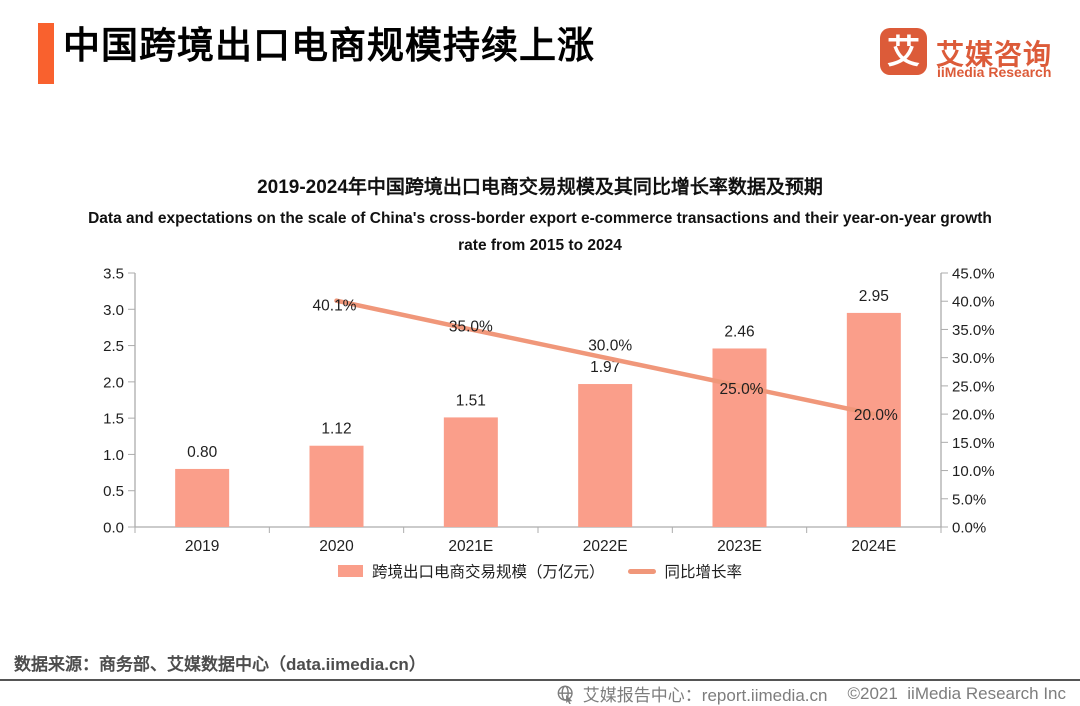  Describe the element at coordinates (703, 572) in the screenshot. I see `legend-line-label: 同比增长率` at that location.